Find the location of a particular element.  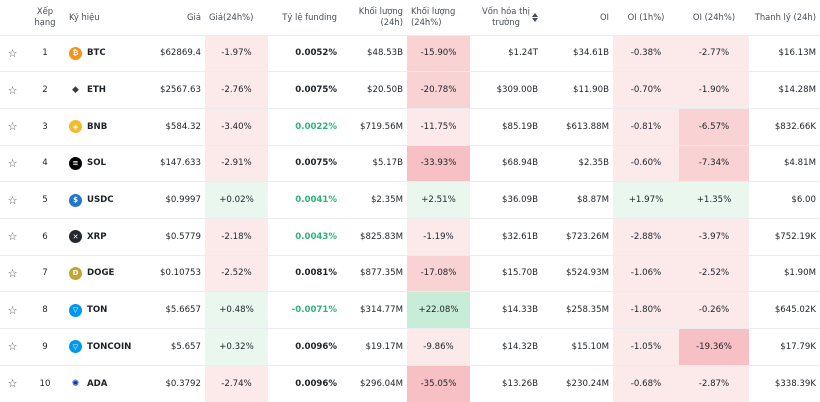

coin-symbol: BNB is located at coordinates (97, 126).